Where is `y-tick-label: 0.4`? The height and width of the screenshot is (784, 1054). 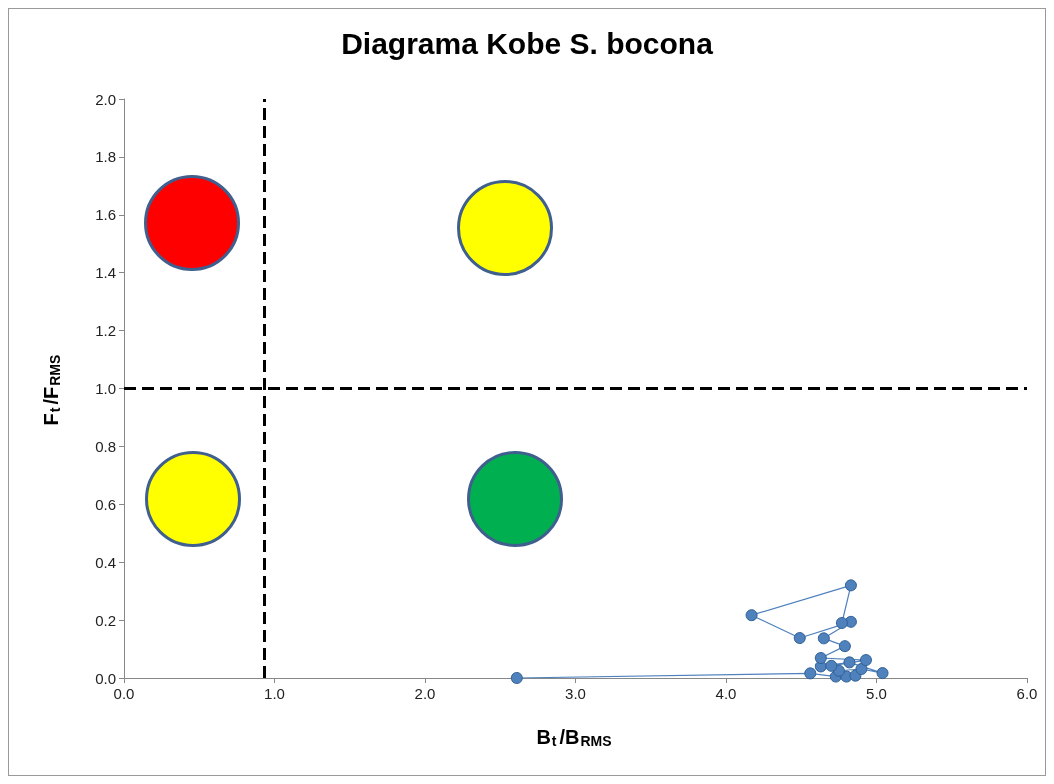 y-tick-label: 0.4 is located at coordinates (105, 562).